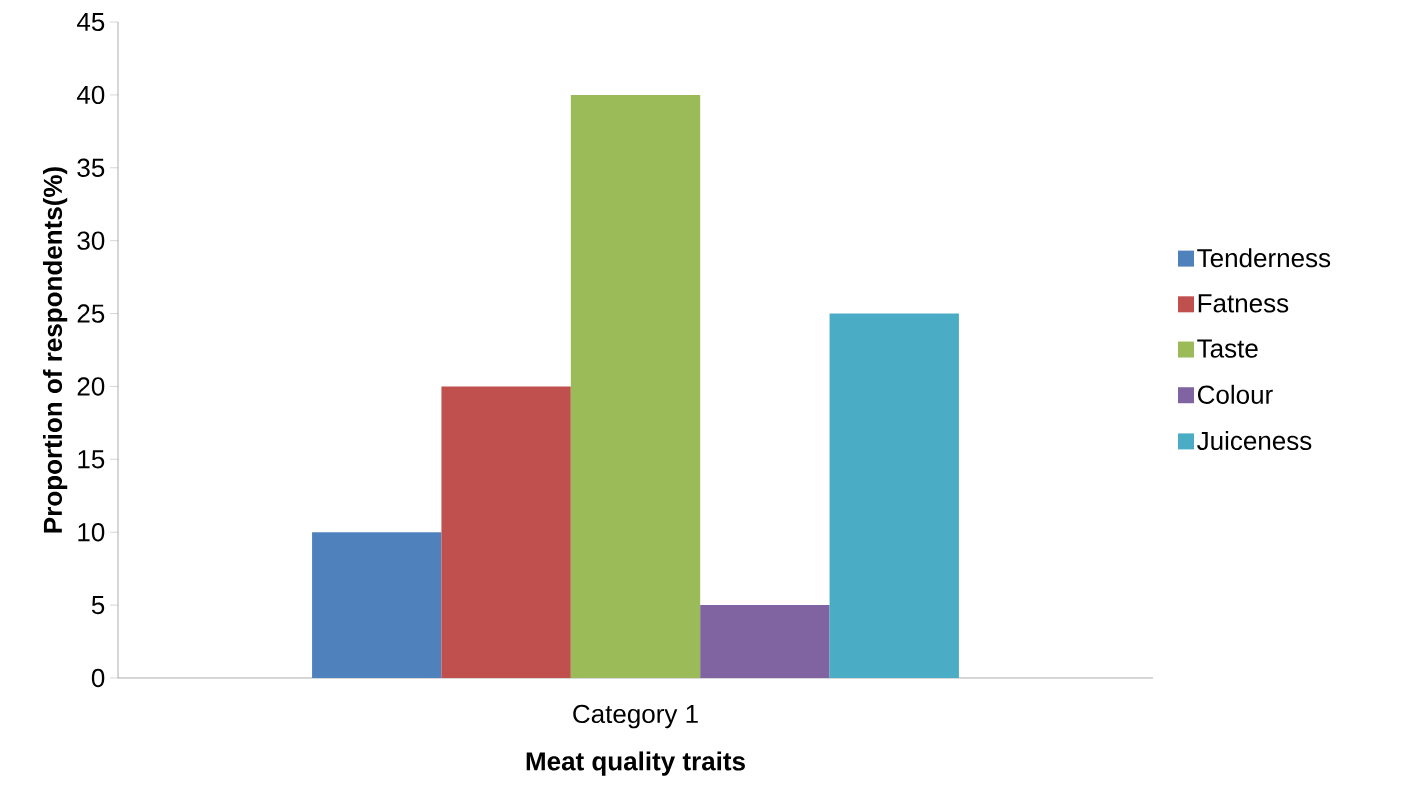 This screenshot has width=1410, height=793. What do you see at coordinates (90, 95) in the screenshot?
I see `y-tick-label: 40` at bounding box center [90, 95].